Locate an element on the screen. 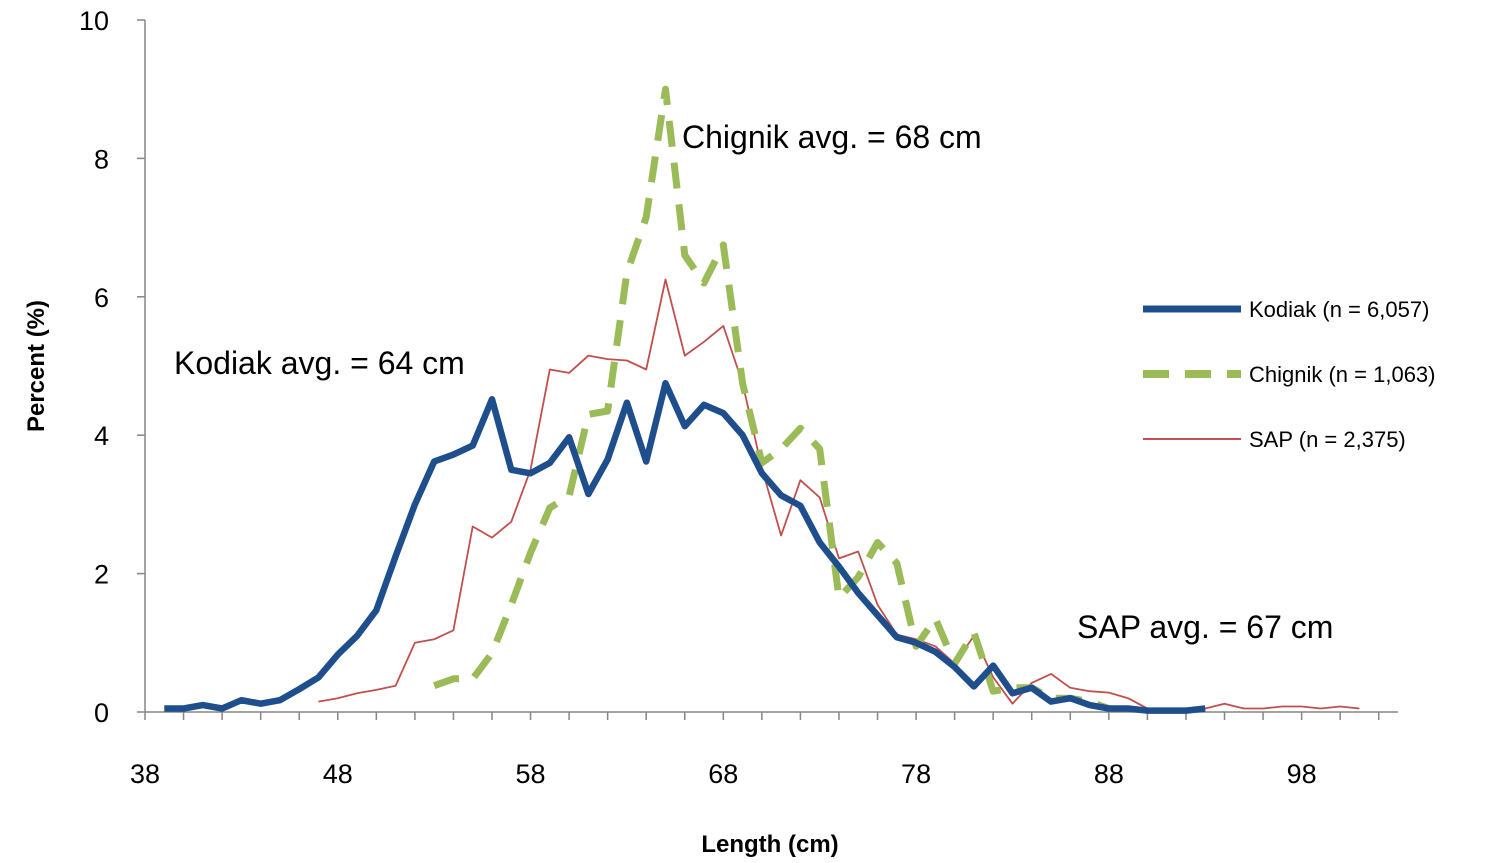  x-axis-title: Length (cm) is located at coordinates (769, 844).